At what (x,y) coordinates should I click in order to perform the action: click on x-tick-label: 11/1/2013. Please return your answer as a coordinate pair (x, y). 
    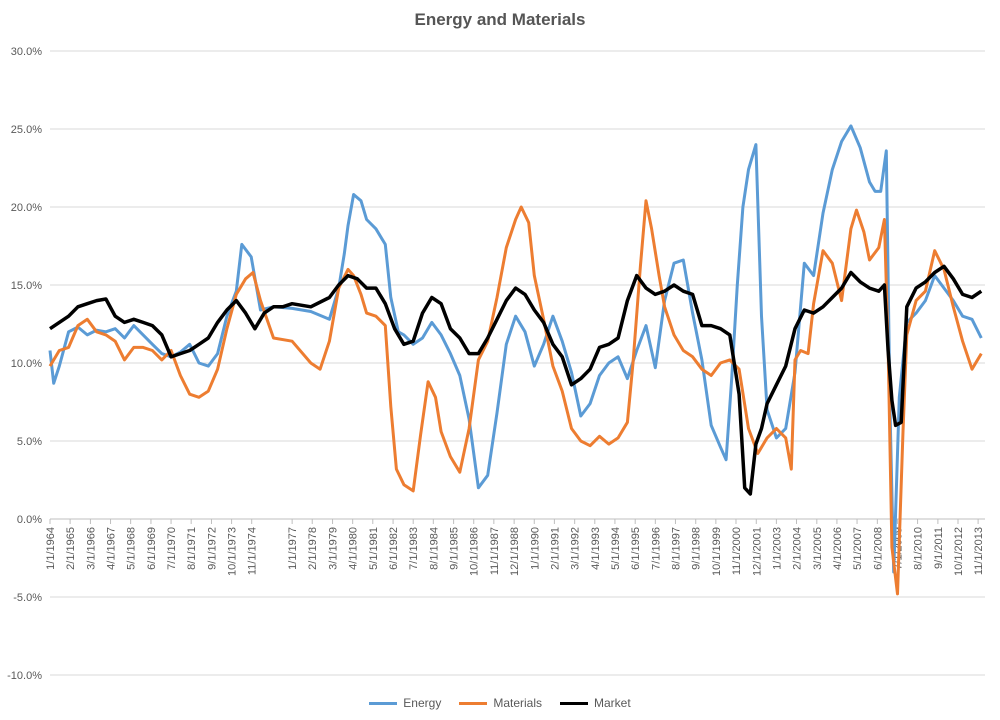
    Looking at the image, I should click on (979, 551).